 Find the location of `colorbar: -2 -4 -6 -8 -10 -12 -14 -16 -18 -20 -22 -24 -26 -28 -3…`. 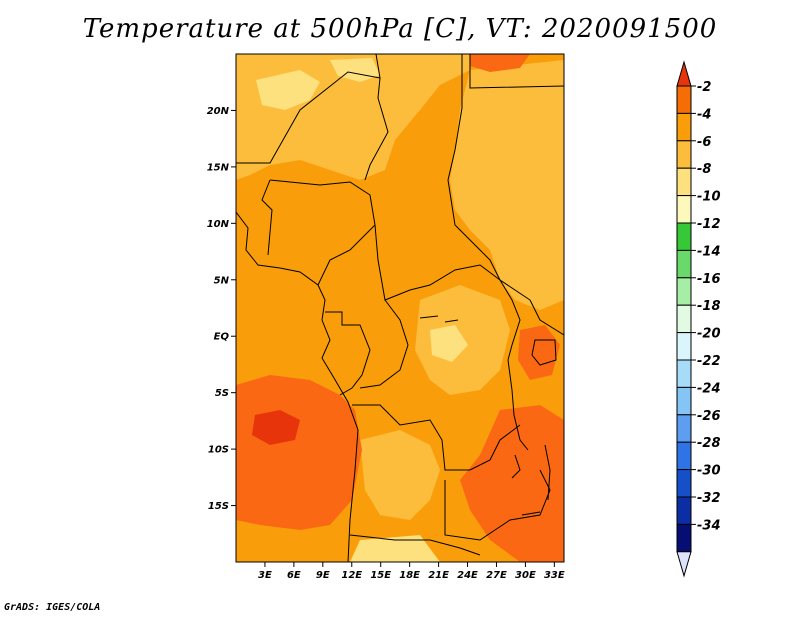

colorbar: -2 -4 -6 -8 -10 -12 -14 -16 -18 -20 -22 -24 -26 -28 -3… is located at coordinates (698, 319).